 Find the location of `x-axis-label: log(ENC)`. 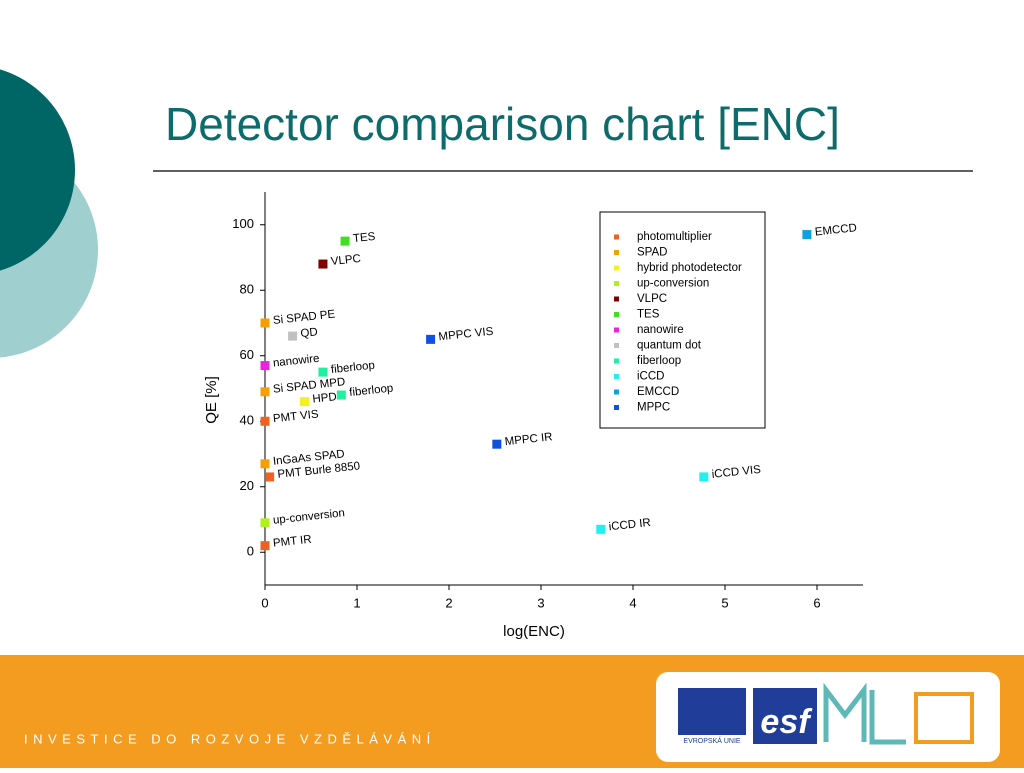

x-axis-label: log(ENC) is located at coordinates (534, 631).